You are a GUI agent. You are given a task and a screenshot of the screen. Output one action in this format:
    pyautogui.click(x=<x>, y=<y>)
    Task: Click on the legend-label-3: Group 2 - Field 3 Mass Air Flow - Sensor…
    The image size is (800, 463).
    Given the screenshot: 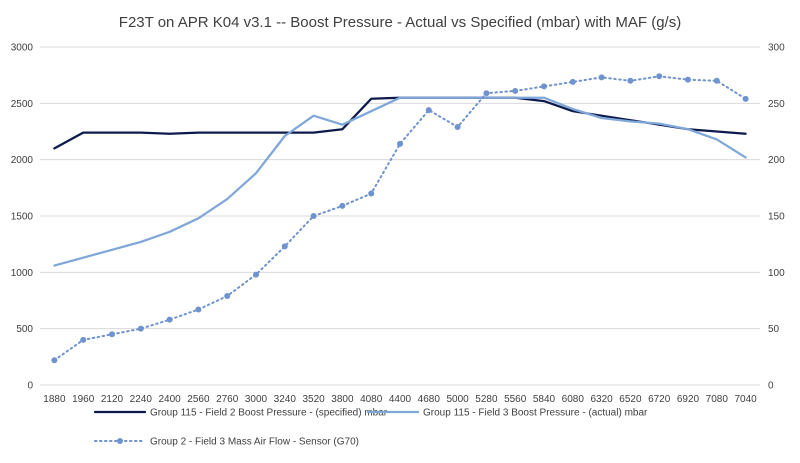 What is the action you would take?
    pyautogui.click(x=254, y=442)
    